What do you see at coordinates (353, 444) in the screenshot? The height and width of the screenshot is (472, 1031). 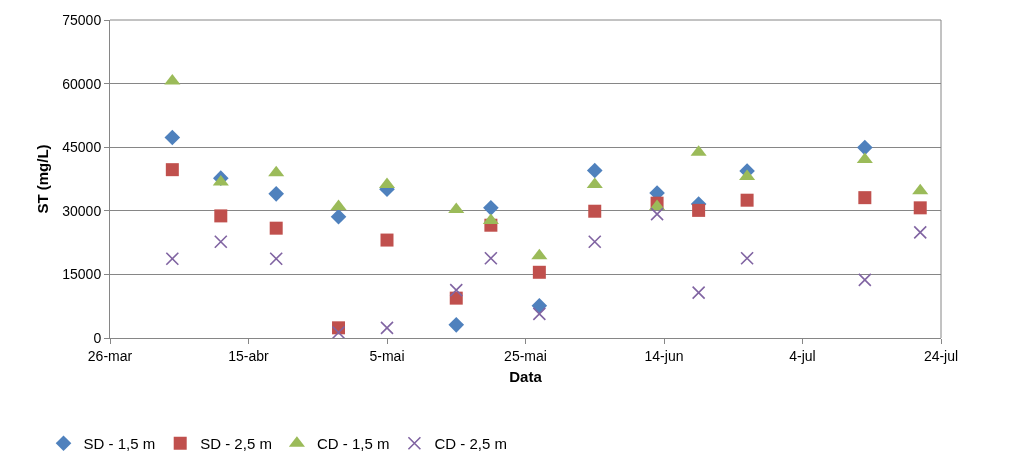 I see `legend-label: CD - 1,5 m` at bounding box center [353, 444].